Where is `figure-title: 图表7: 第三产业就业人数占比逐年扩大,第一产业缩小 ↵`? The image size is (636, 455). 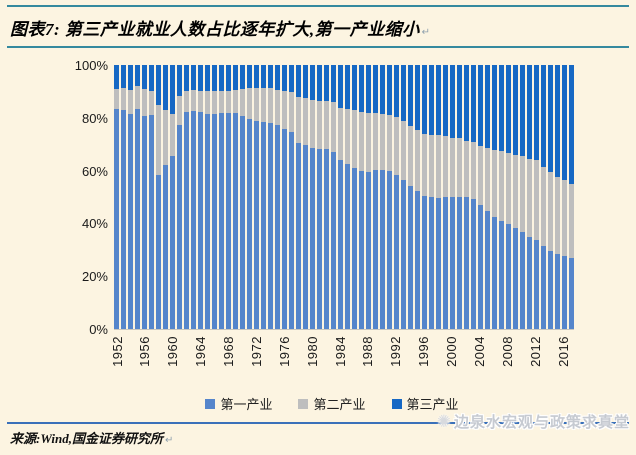 figure-title: 图表7: 第三产业就业人数占比逐年扩大,第一产业缩小 ↵ is located at coordinates (220, 27).